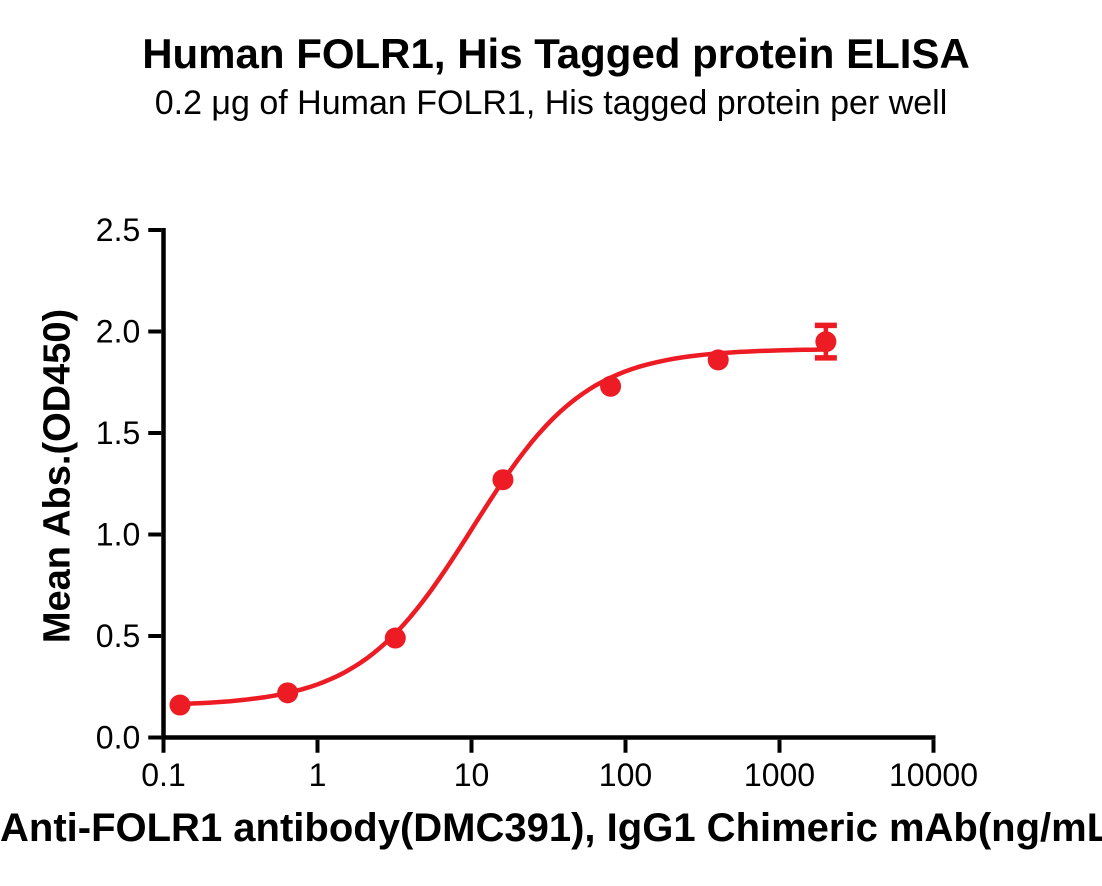 Image resolution: width=1102 pixels, height=886 pixels. What do you see at coordinates (118, 535) in the screenshot?
I see `y-tick-label: 1.0` at bounding box center [118, 535].